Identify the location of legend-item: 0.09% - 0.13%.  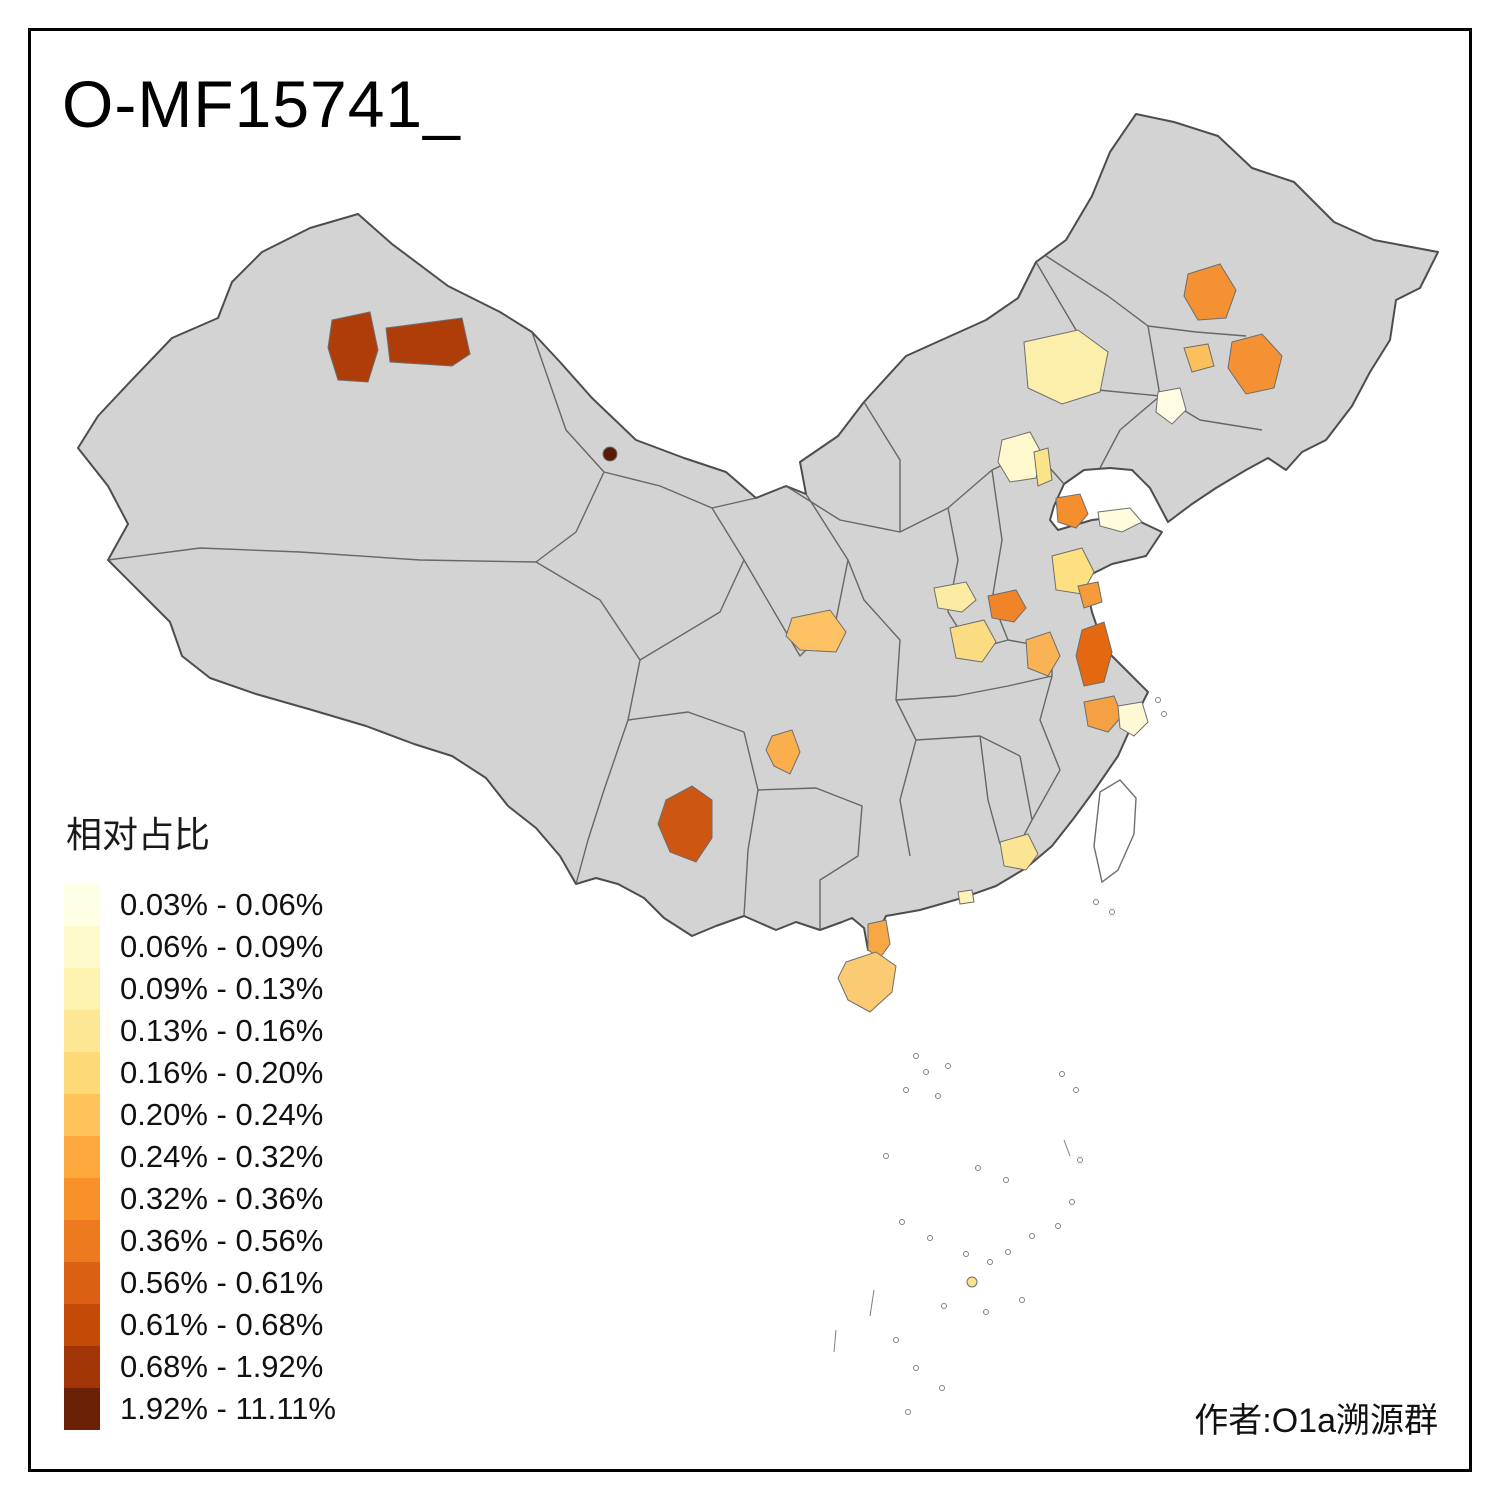
(274, 989).